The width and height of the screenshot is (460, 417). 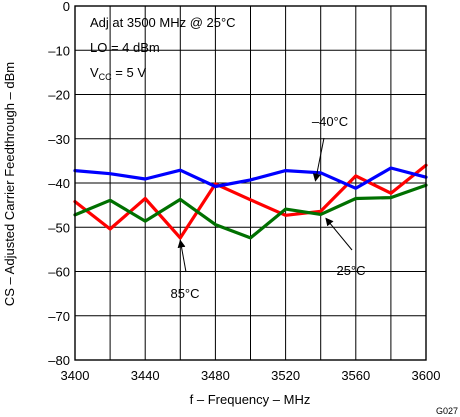 What do you see at coordinates (75, 375) in the screenshot?
I see `x-tick-label: 3400` at bounding box center [75, 375].